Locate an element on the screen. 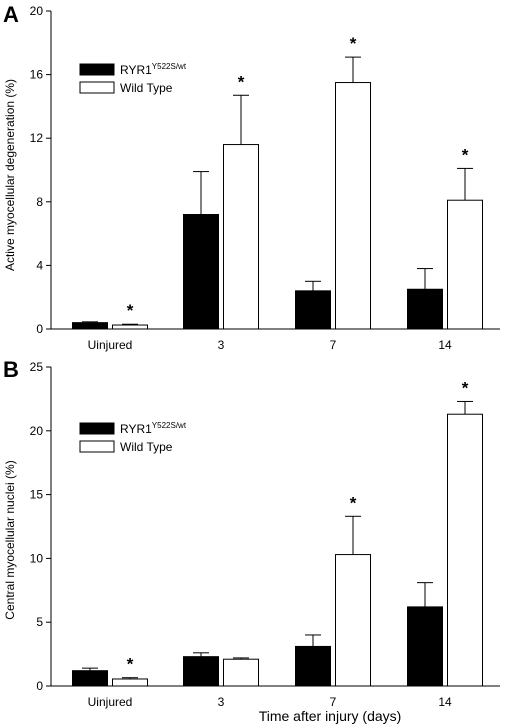  y-tick-label: 8 is located at coordinates (39, 202).